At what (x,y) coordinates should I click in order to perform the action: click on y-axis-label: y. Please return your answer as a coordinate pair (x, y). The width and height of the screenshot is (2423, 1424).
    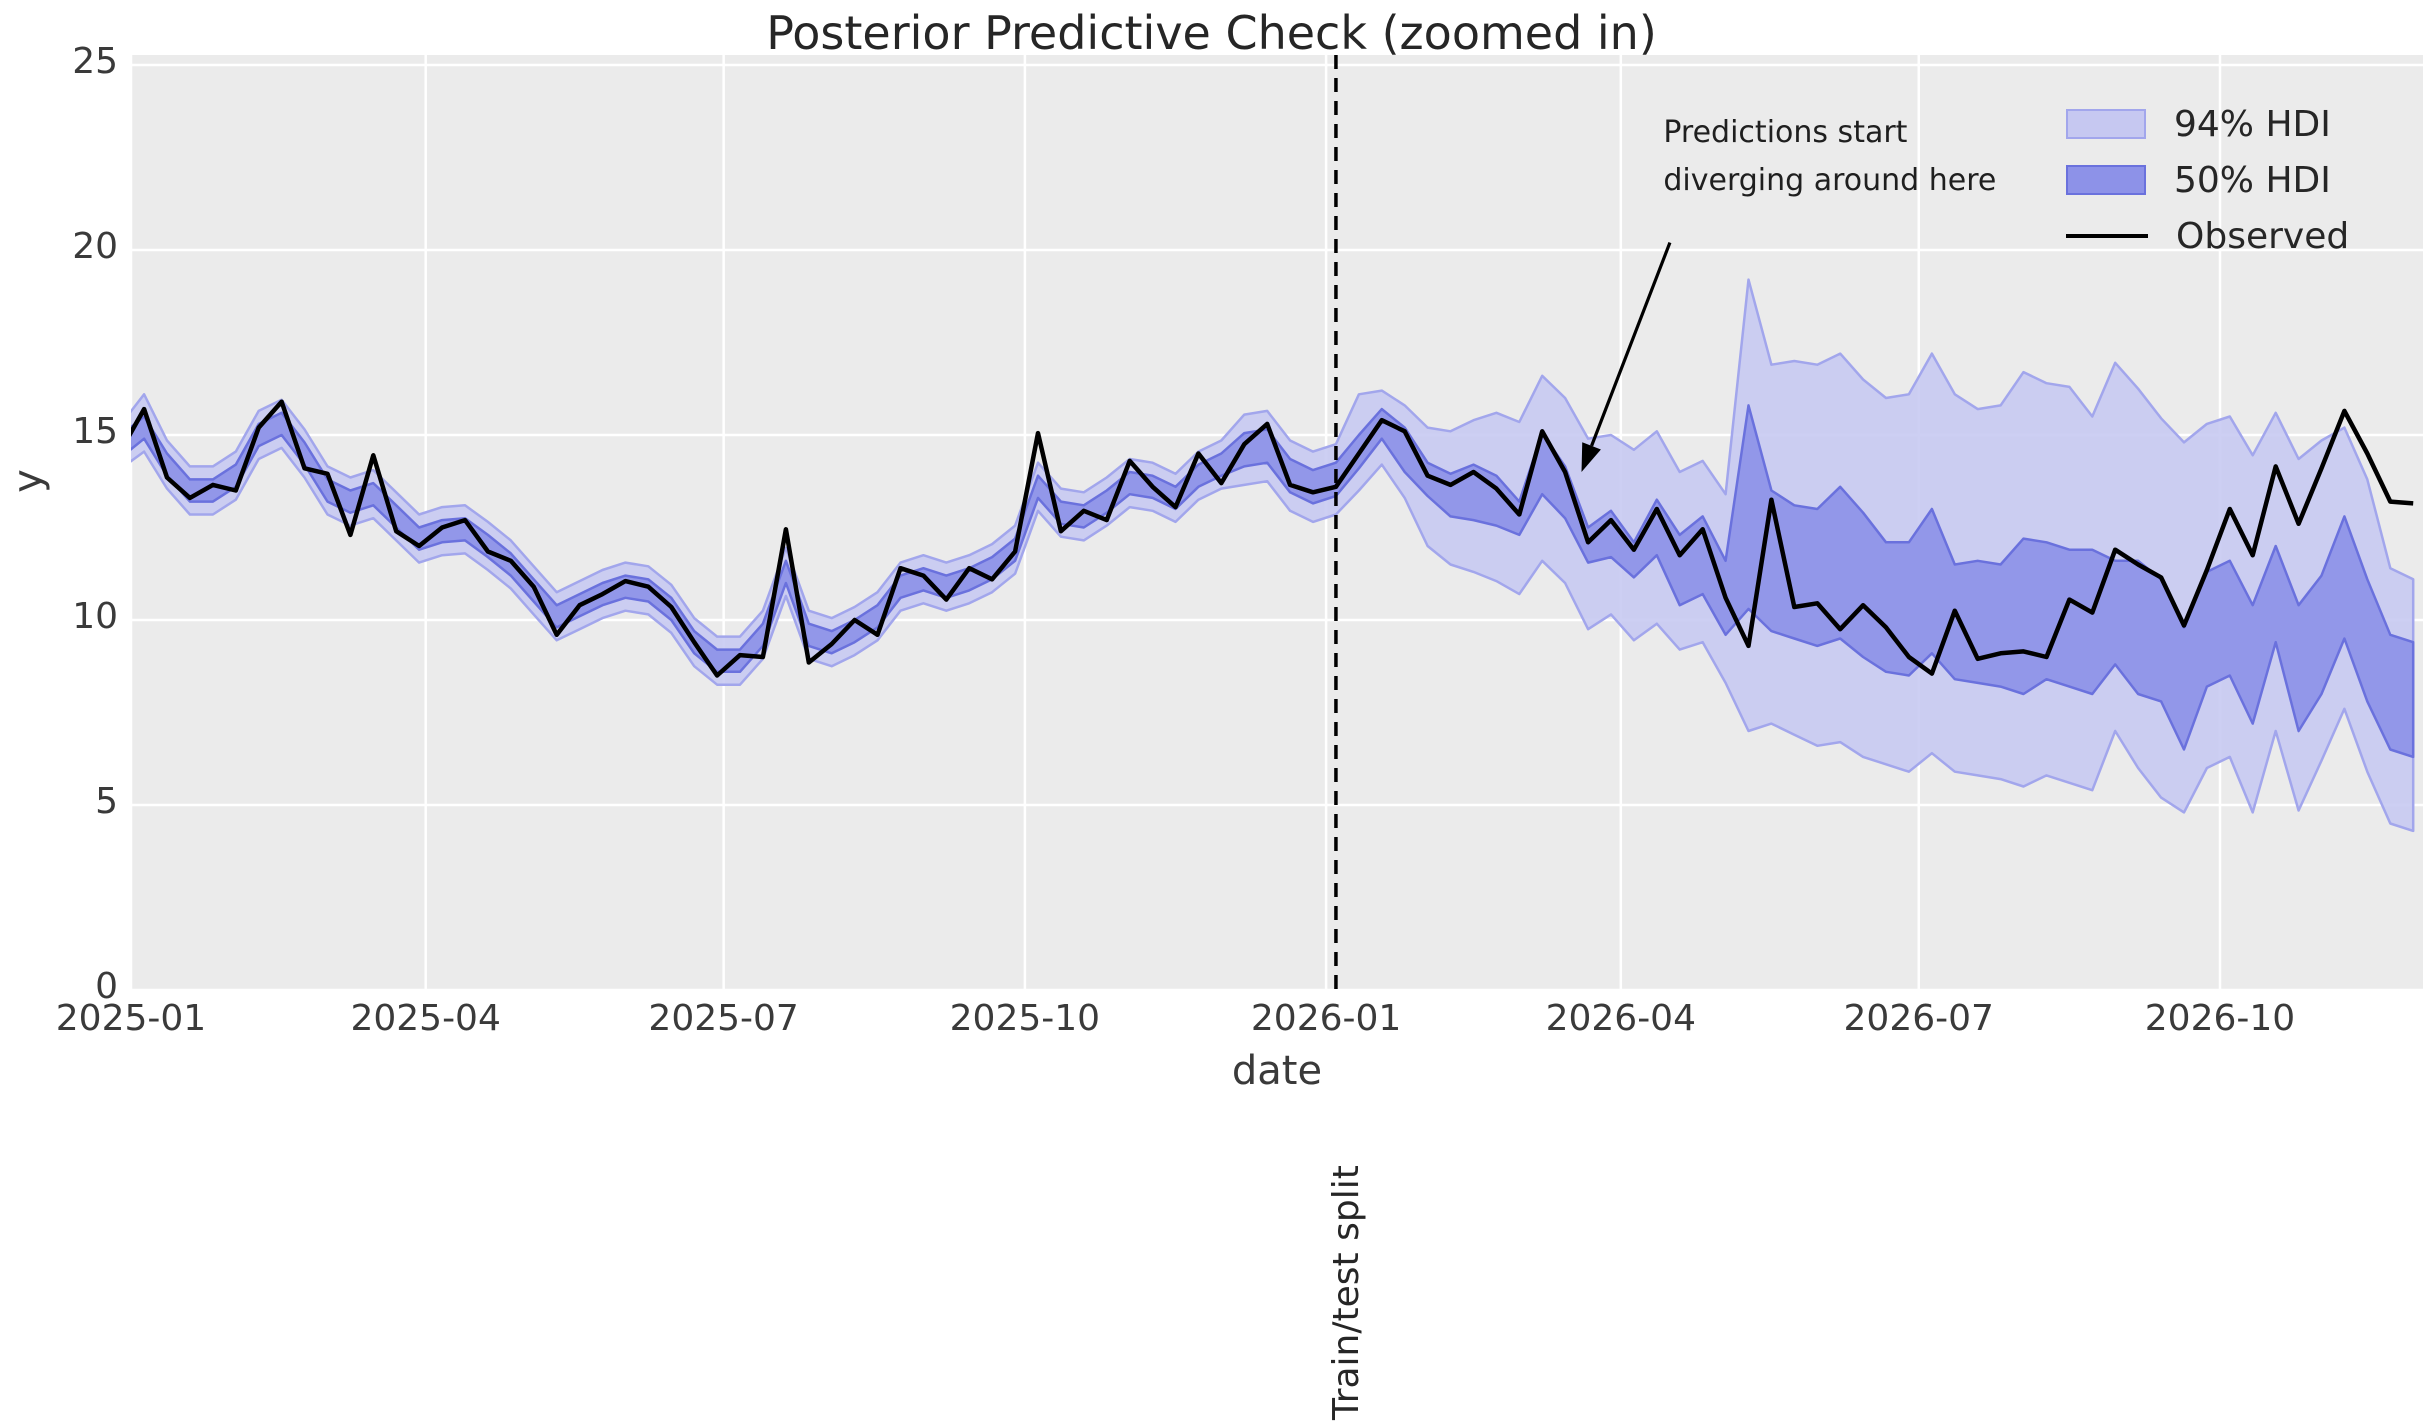
    Looking at the image, I should click on (28, 481).